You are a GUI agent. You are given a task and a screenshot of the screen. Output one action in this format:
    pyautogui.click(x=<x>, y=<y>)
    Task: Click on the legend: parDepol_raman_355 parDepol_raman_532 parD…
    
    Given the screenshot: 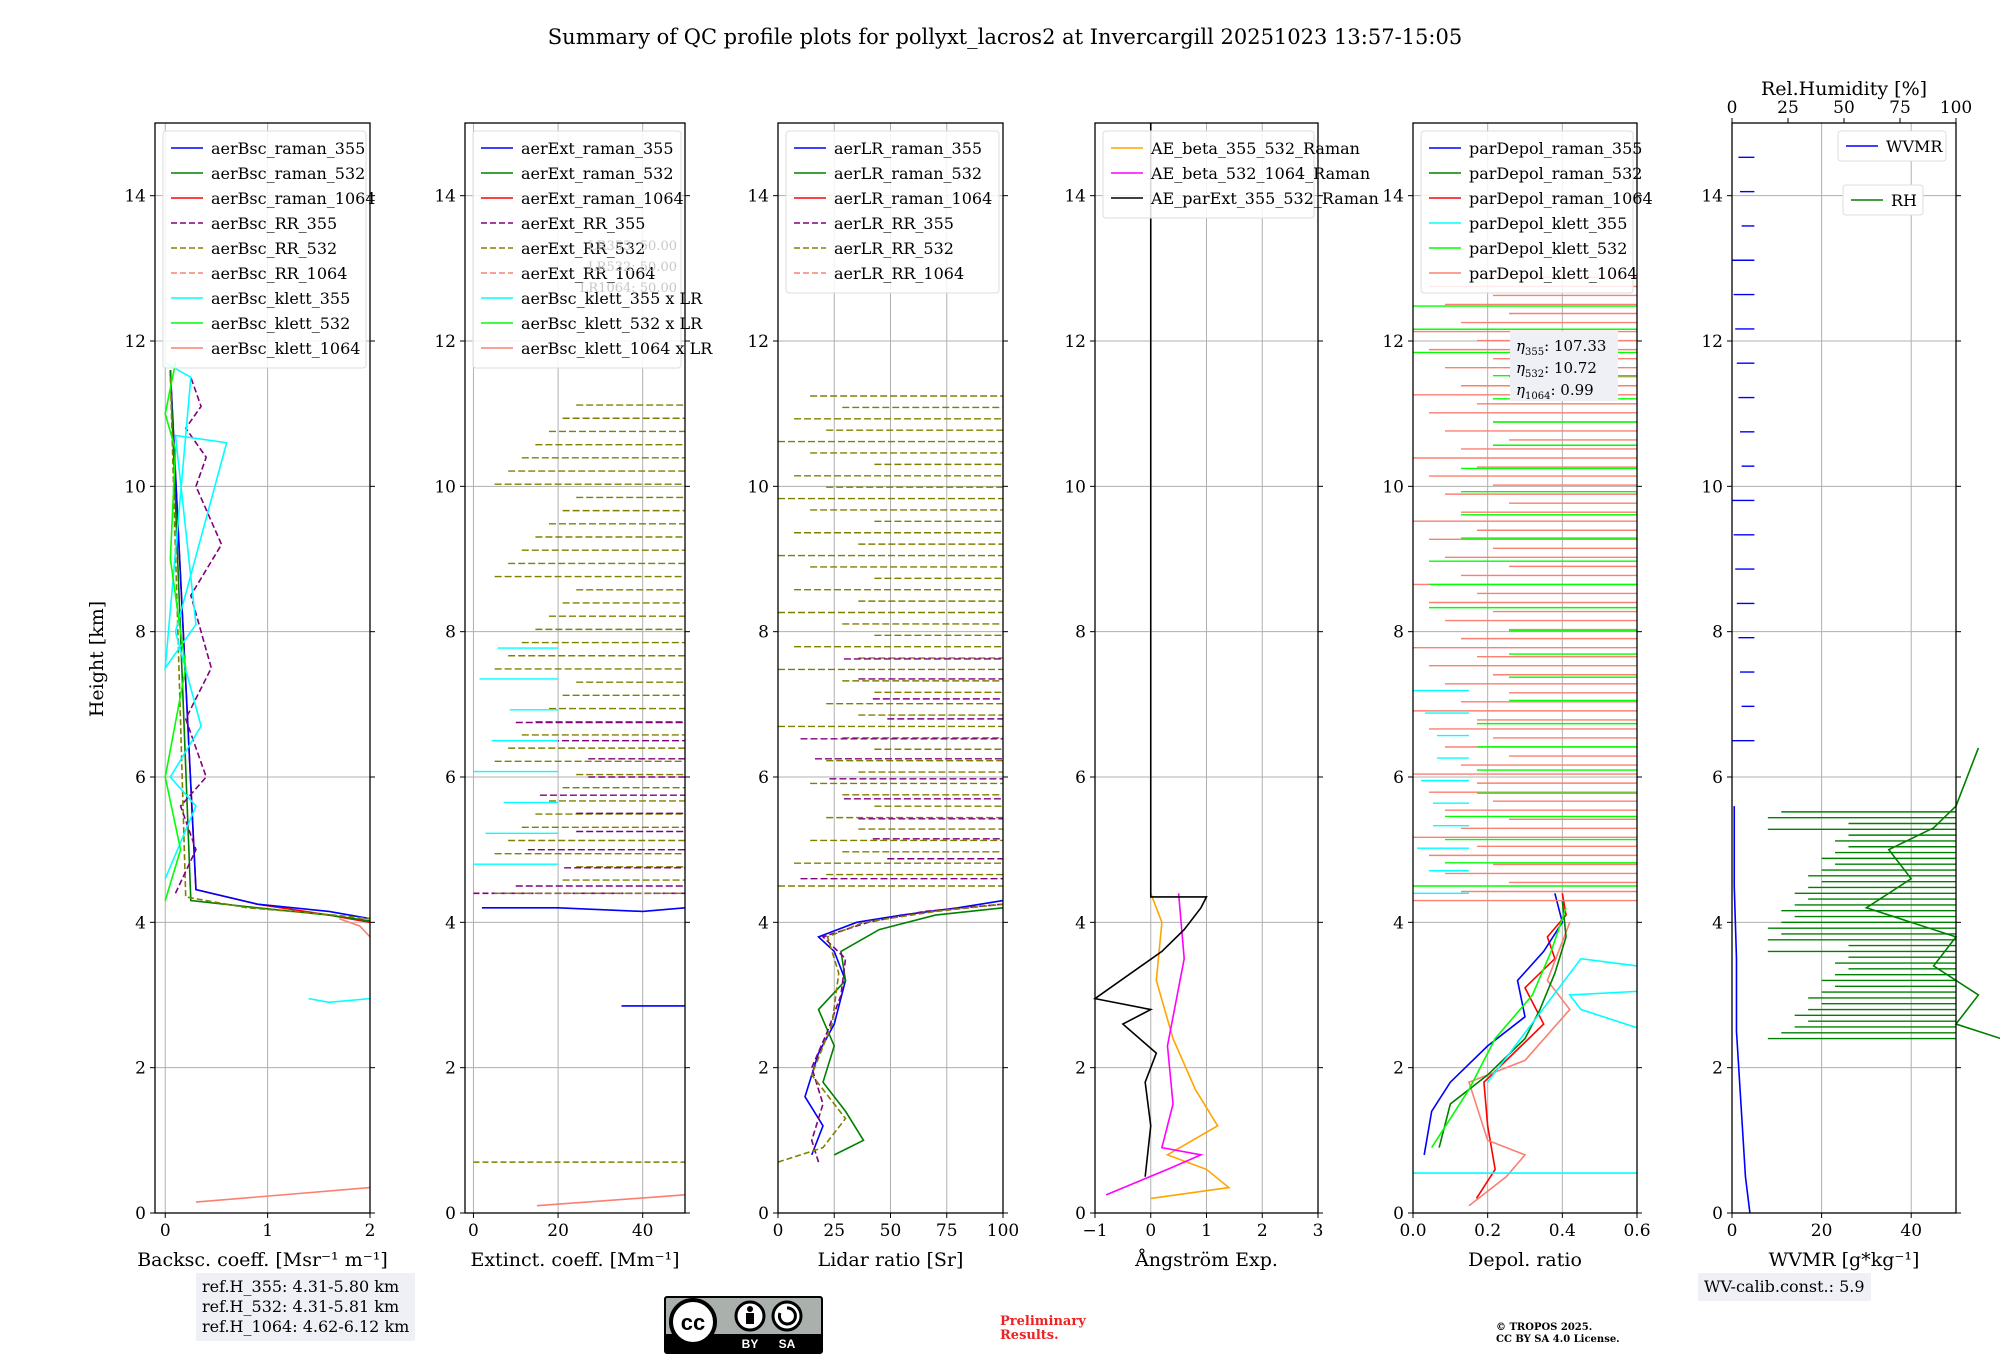 What is the action you would take?
    pyautogui.click(x=1536, y=212)
    